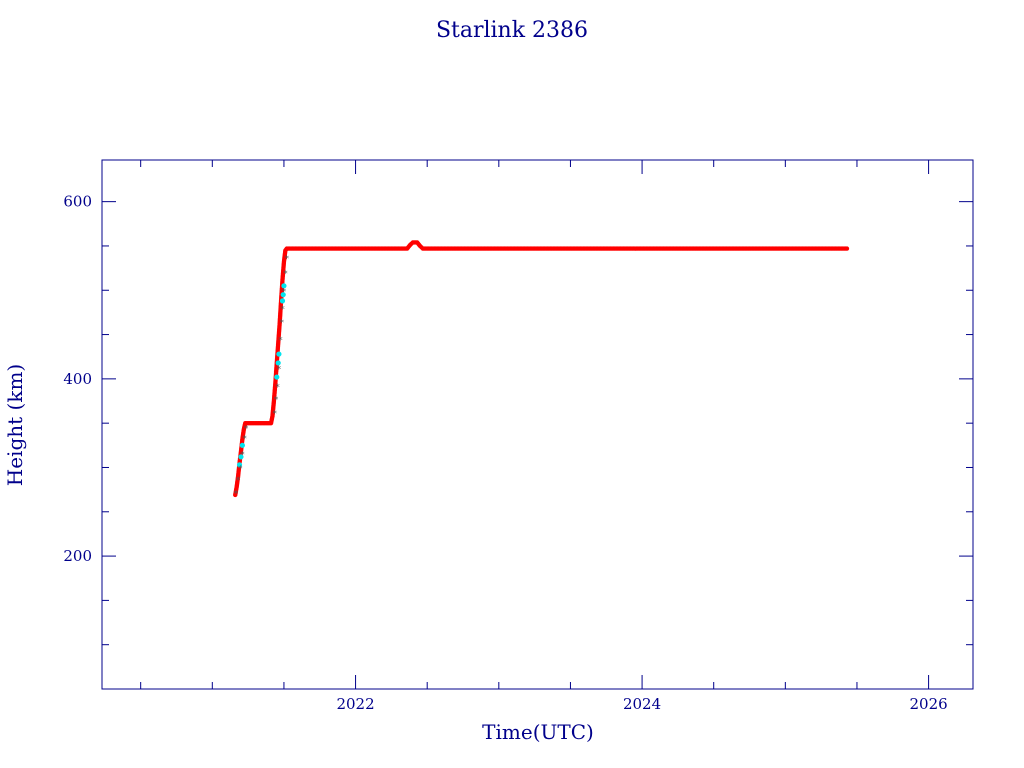 The height and width of the screenshot is (768, 1024). I want to click on x-axis-label: Time(UTC), so click(538, 732).